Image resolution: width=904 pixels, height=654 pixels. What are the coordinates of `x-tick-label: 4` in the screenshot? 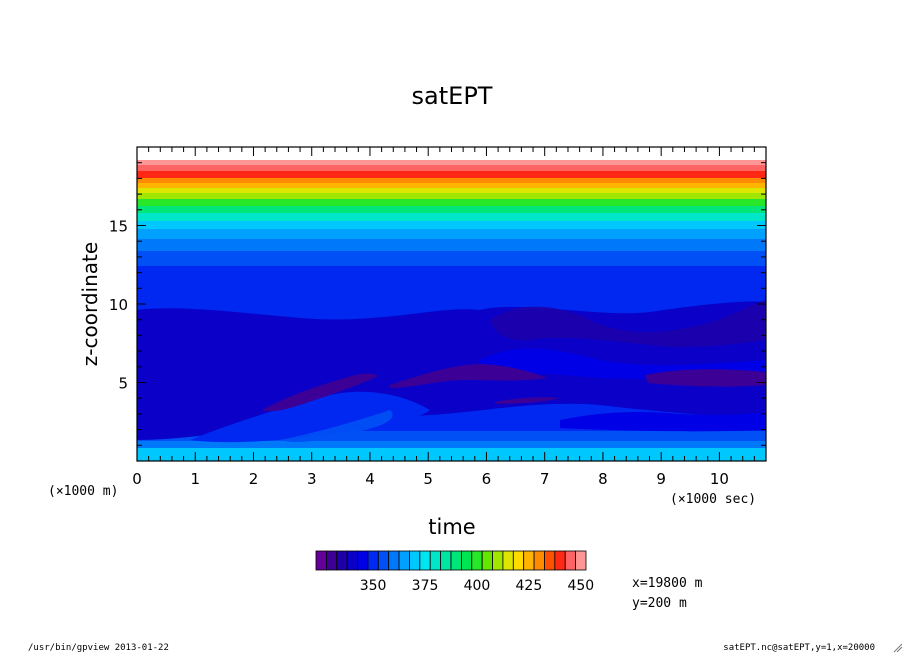 It's located at (370, 479).